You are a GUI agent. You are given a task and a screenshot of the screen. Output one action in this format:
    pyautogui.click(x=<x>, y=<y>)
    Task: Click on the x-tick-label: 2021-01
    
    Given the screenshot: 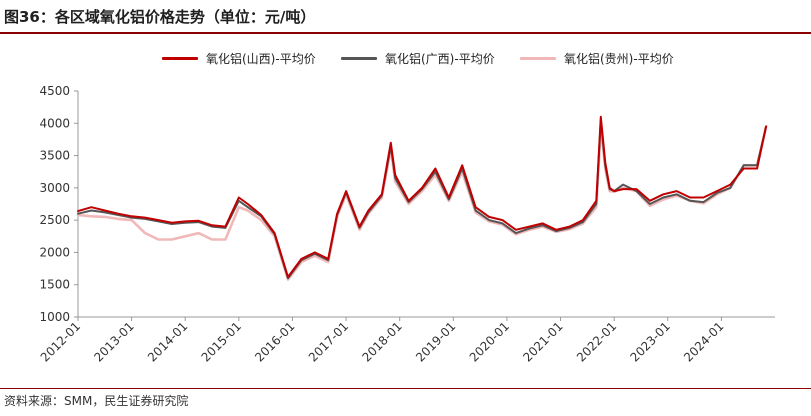 What is the action you would take?
    pyautogui.click(x=542, y=341)
    